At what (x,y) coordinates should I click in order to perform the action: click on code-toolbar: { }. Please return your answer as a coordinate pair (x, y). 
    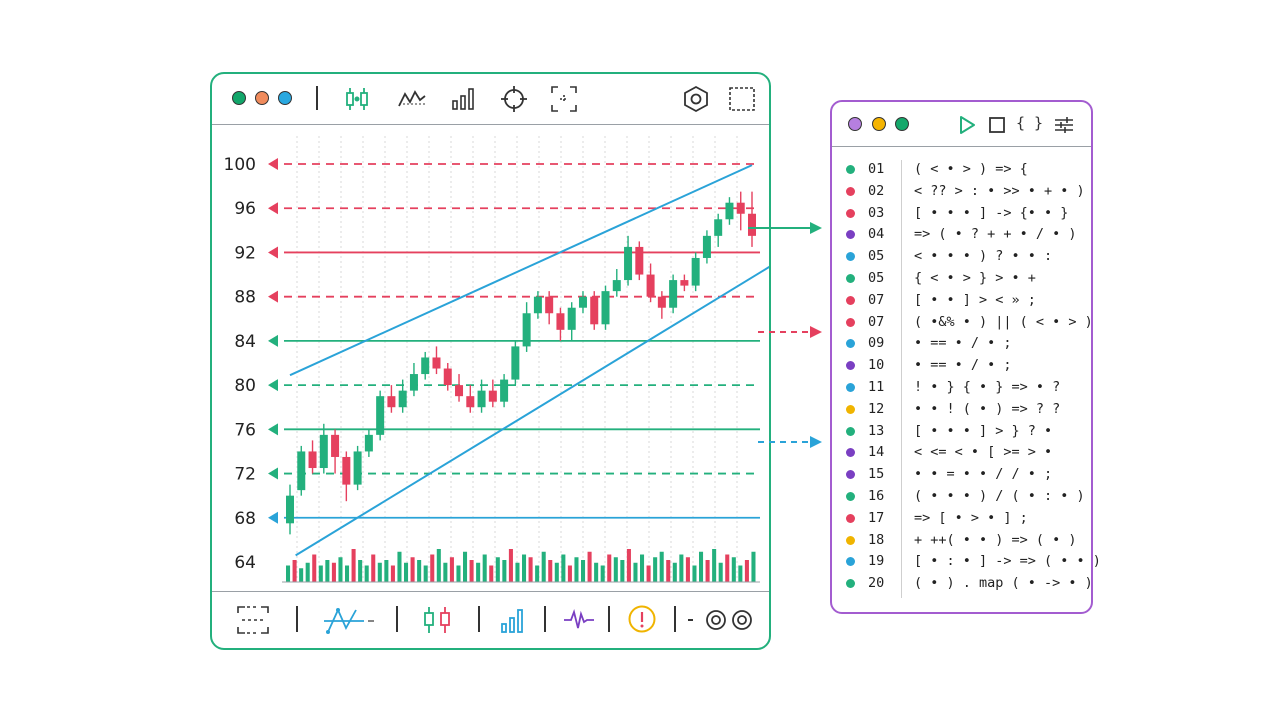
    Looking at the image, I should click on (961, 124).